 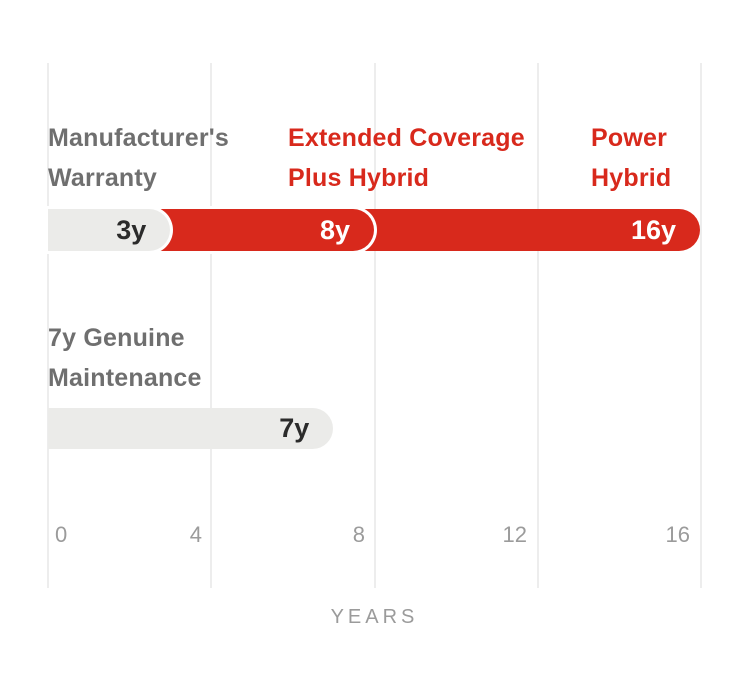 What do you see at coordinates (61, 534) in the screenshot?
I see `x-axis-tick-0: 0` at bounding box center [61, 534].